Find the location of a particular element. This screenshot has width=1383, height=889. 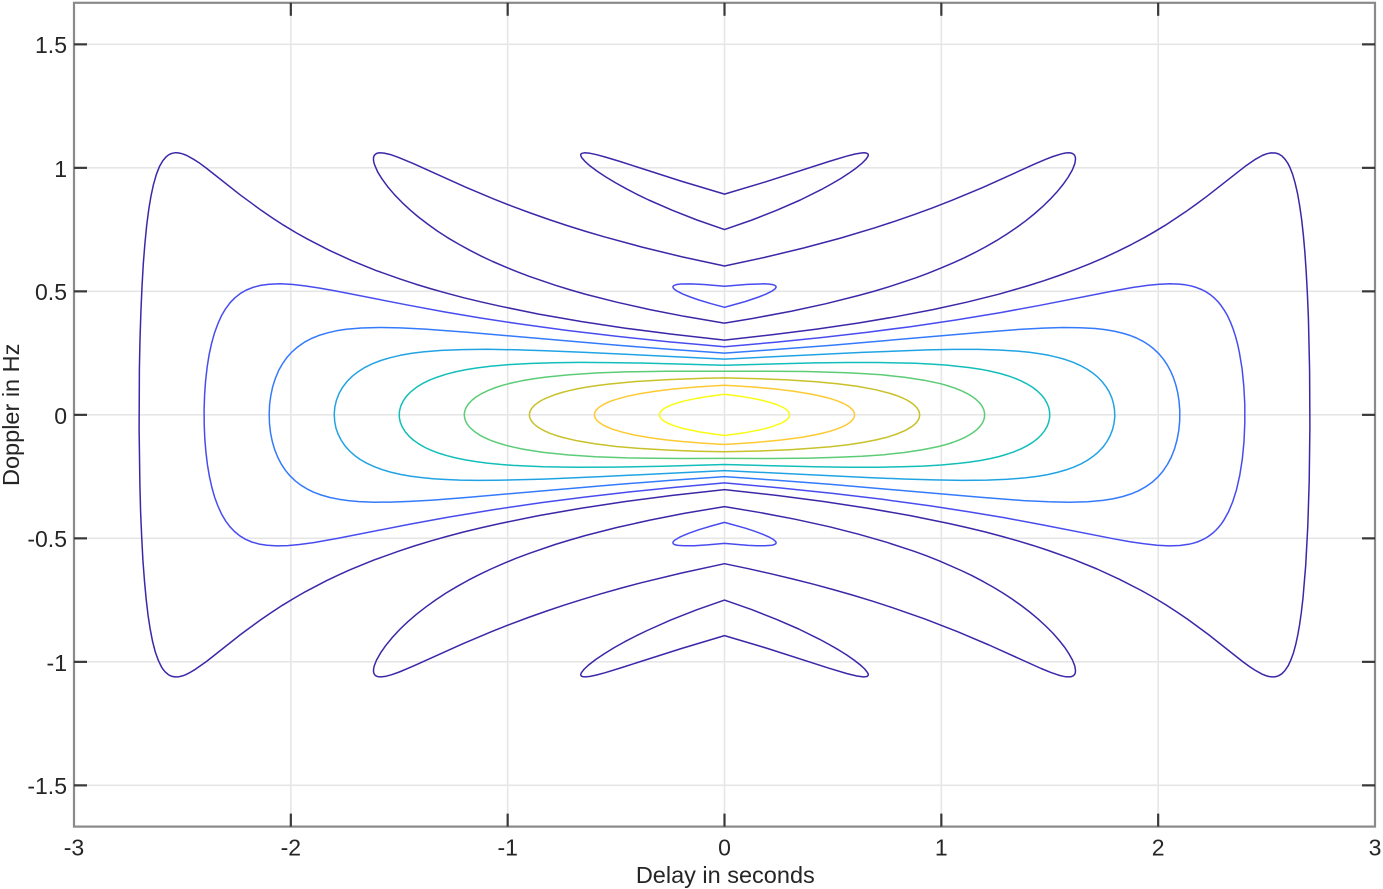

svg-text: 2 is located at coordinates (1158, 848).